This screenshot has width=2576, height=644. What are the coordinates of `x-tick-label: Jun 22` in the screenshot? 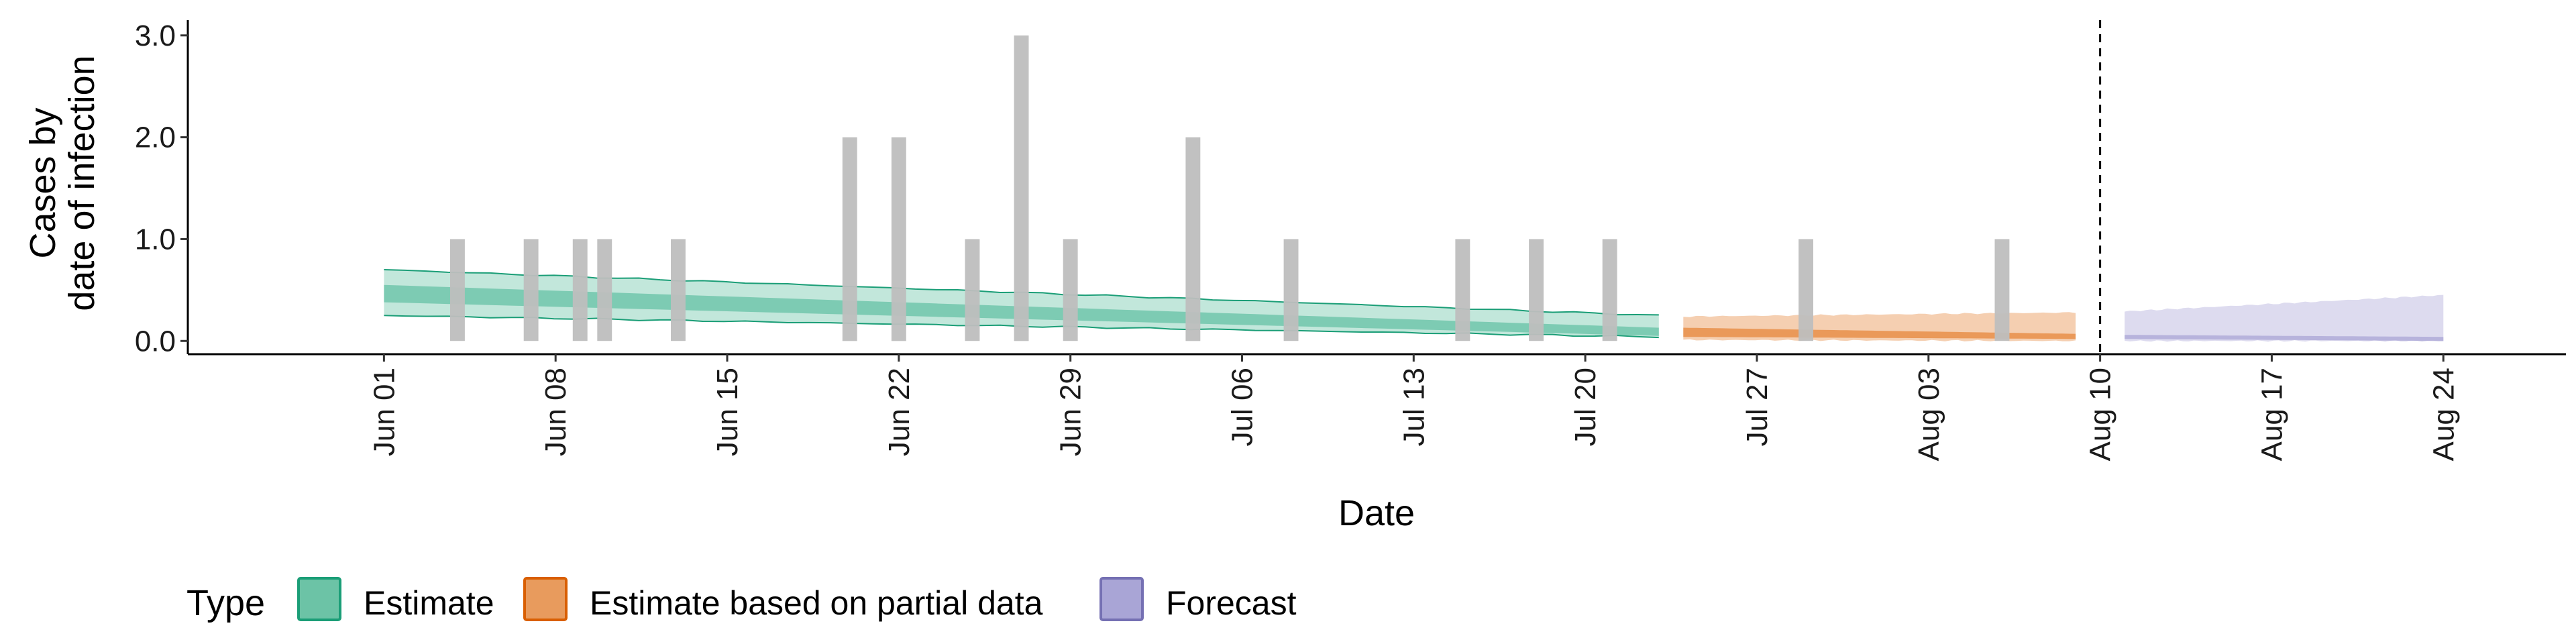 It's located at (899, 412).